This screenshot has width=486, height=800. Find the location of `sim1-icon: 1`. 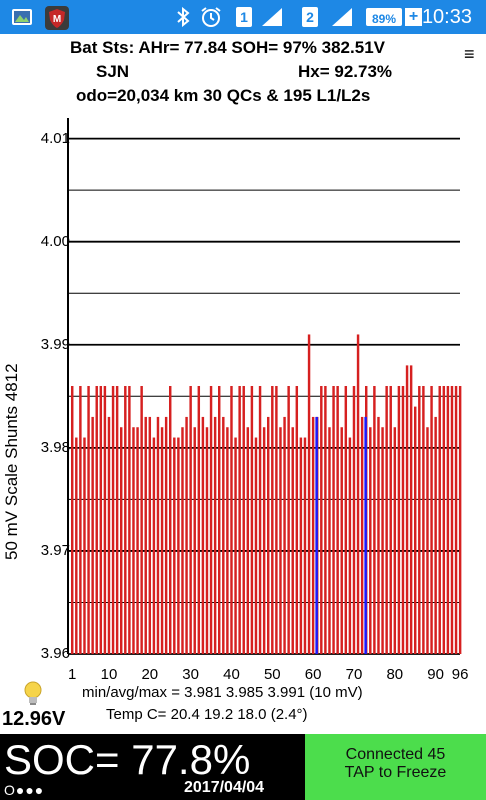

sim1-icon: 1 is located at coordinates (244, 17).